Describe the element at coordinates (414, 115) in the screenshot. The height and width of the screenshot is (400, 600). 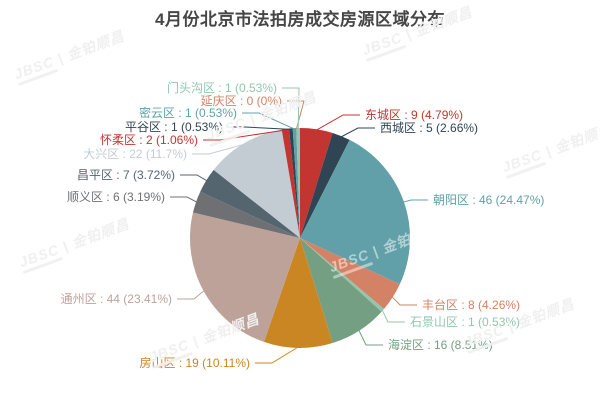
I see `slice-label-0: 东城区 : 9 (4.79%)` at that location.